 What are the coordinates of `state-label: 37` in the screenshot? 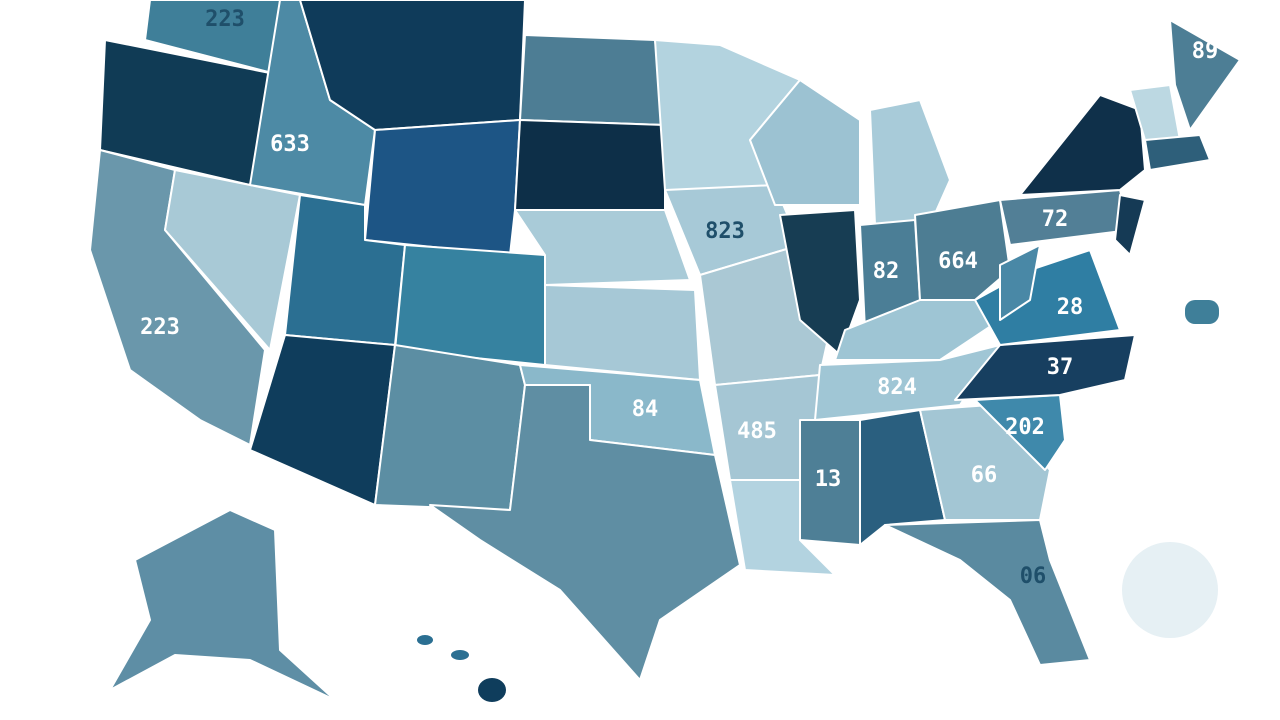 It's located at (1060, 367).